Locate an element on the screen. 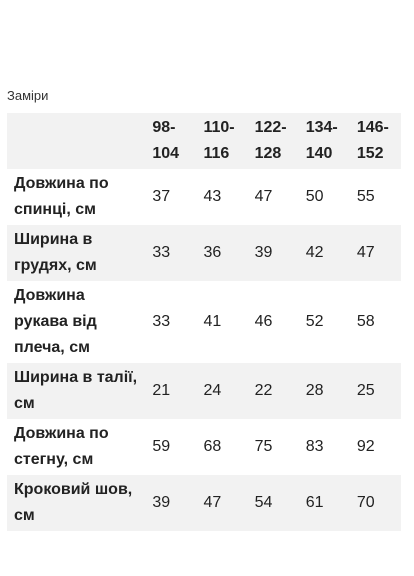  table-cell: 58 is located at coordinates (365, 321).